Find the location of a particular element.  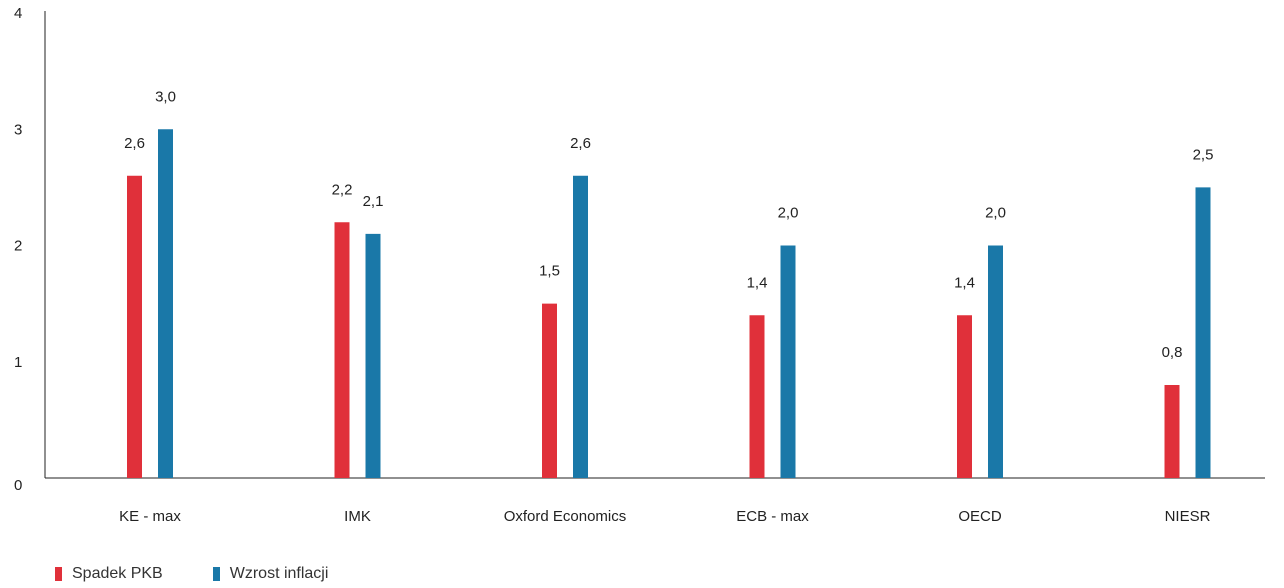

legend-item-wzrost-inflacji: Wzrost inflacji is located at coordinates (270, 574).